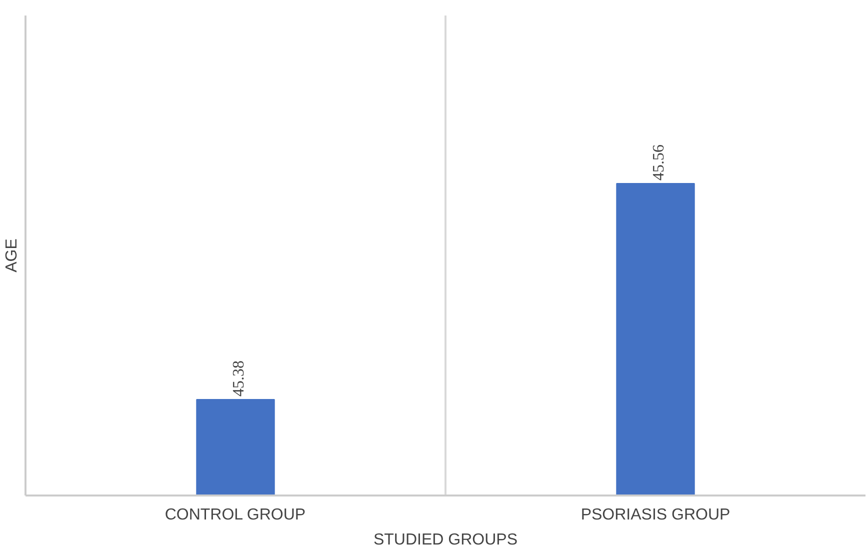  What do you see at coordinates (239, 378) in the screenshot?
I see `data-label: 45.38` at bounding box center [239, 378].